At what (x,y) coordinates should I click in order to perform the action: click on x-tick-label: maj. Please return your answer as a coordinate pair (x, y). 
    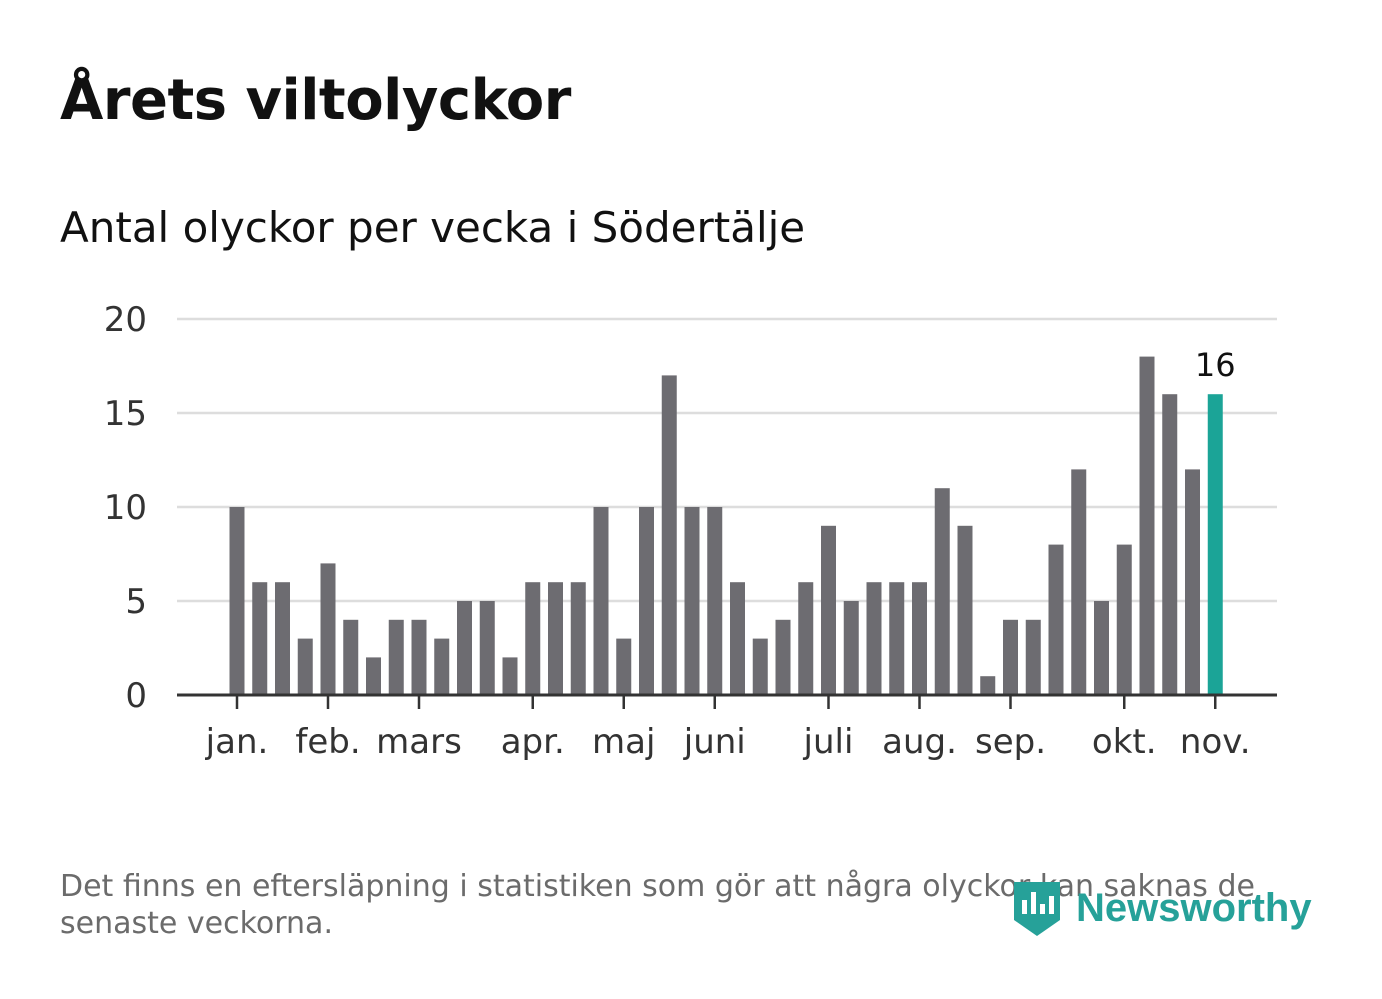
    Looking at the image, I should click on (623, 742).